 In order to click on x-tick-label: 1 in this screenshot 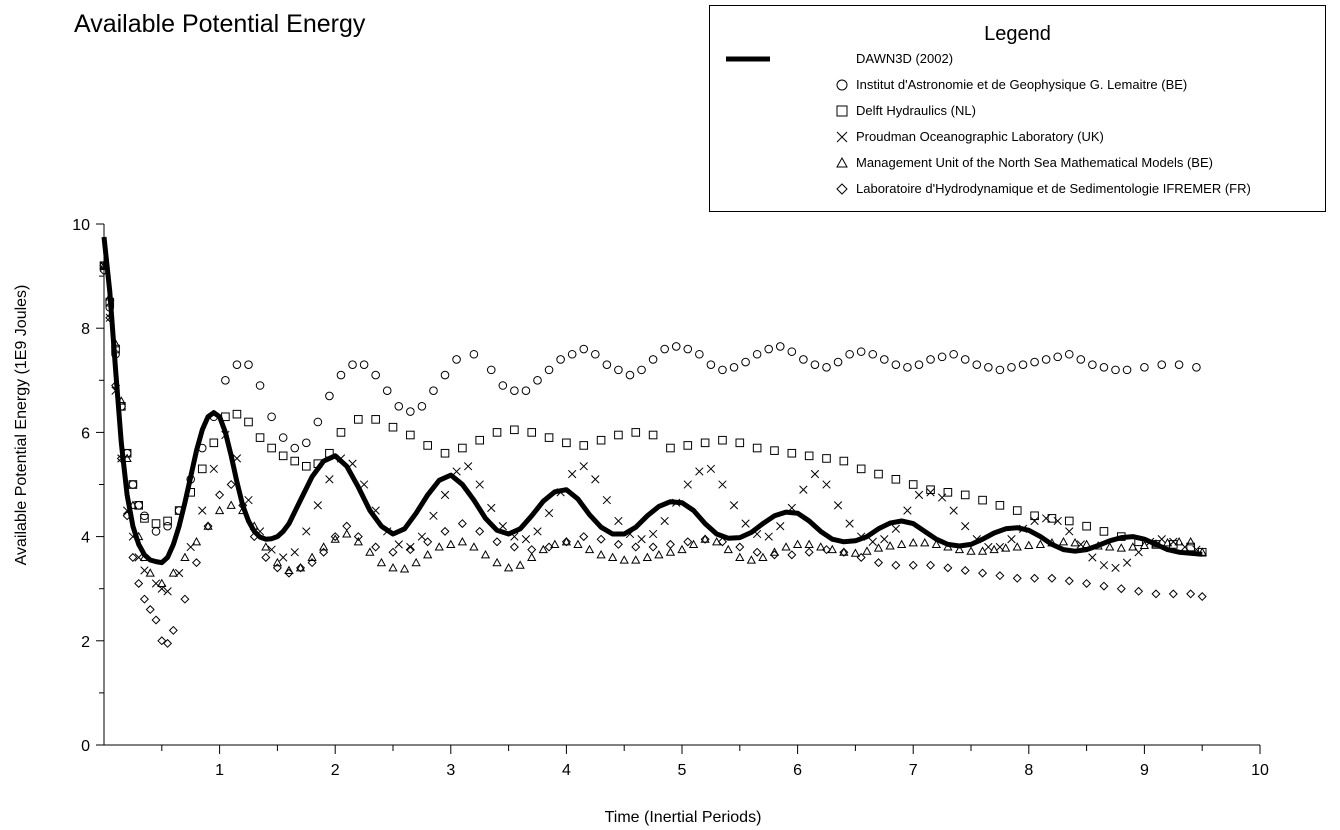, I will do `click(219, 770)`.